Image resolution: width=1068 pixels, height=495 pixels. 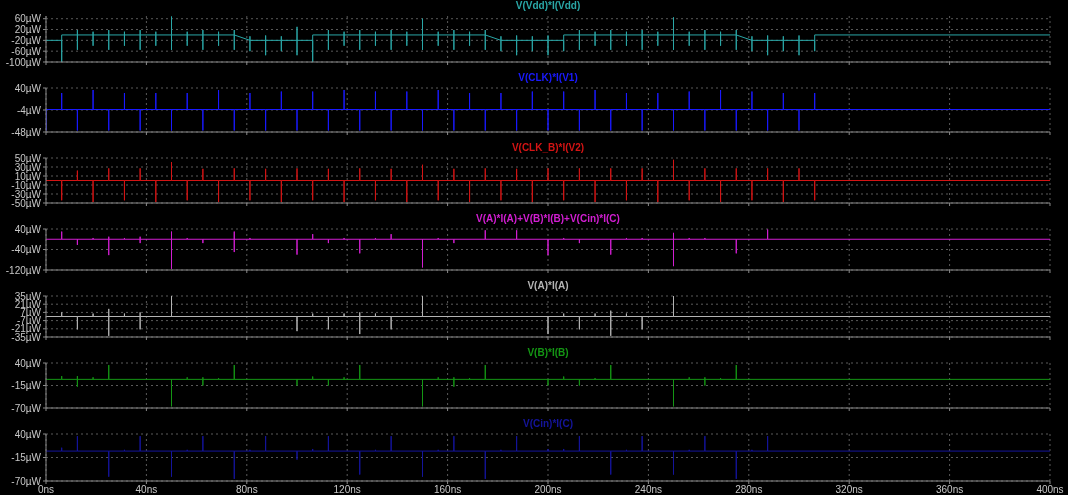 What do you see at coordinates (749, 489) in the screenshot?
I see `x-tick-label: 280ns` at bounding box center [749, 489].